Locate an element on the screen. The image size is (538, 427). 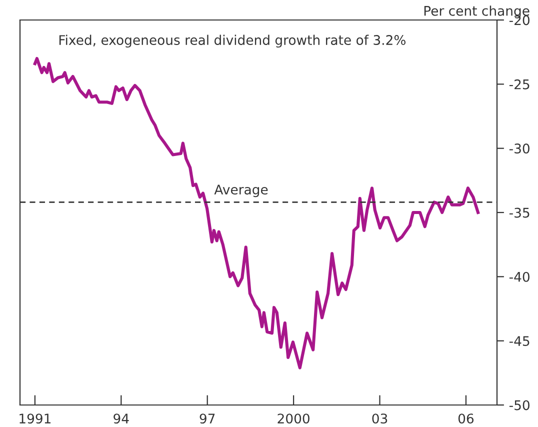
x-tick-label: 1991 is located at coordinates (35, 419).